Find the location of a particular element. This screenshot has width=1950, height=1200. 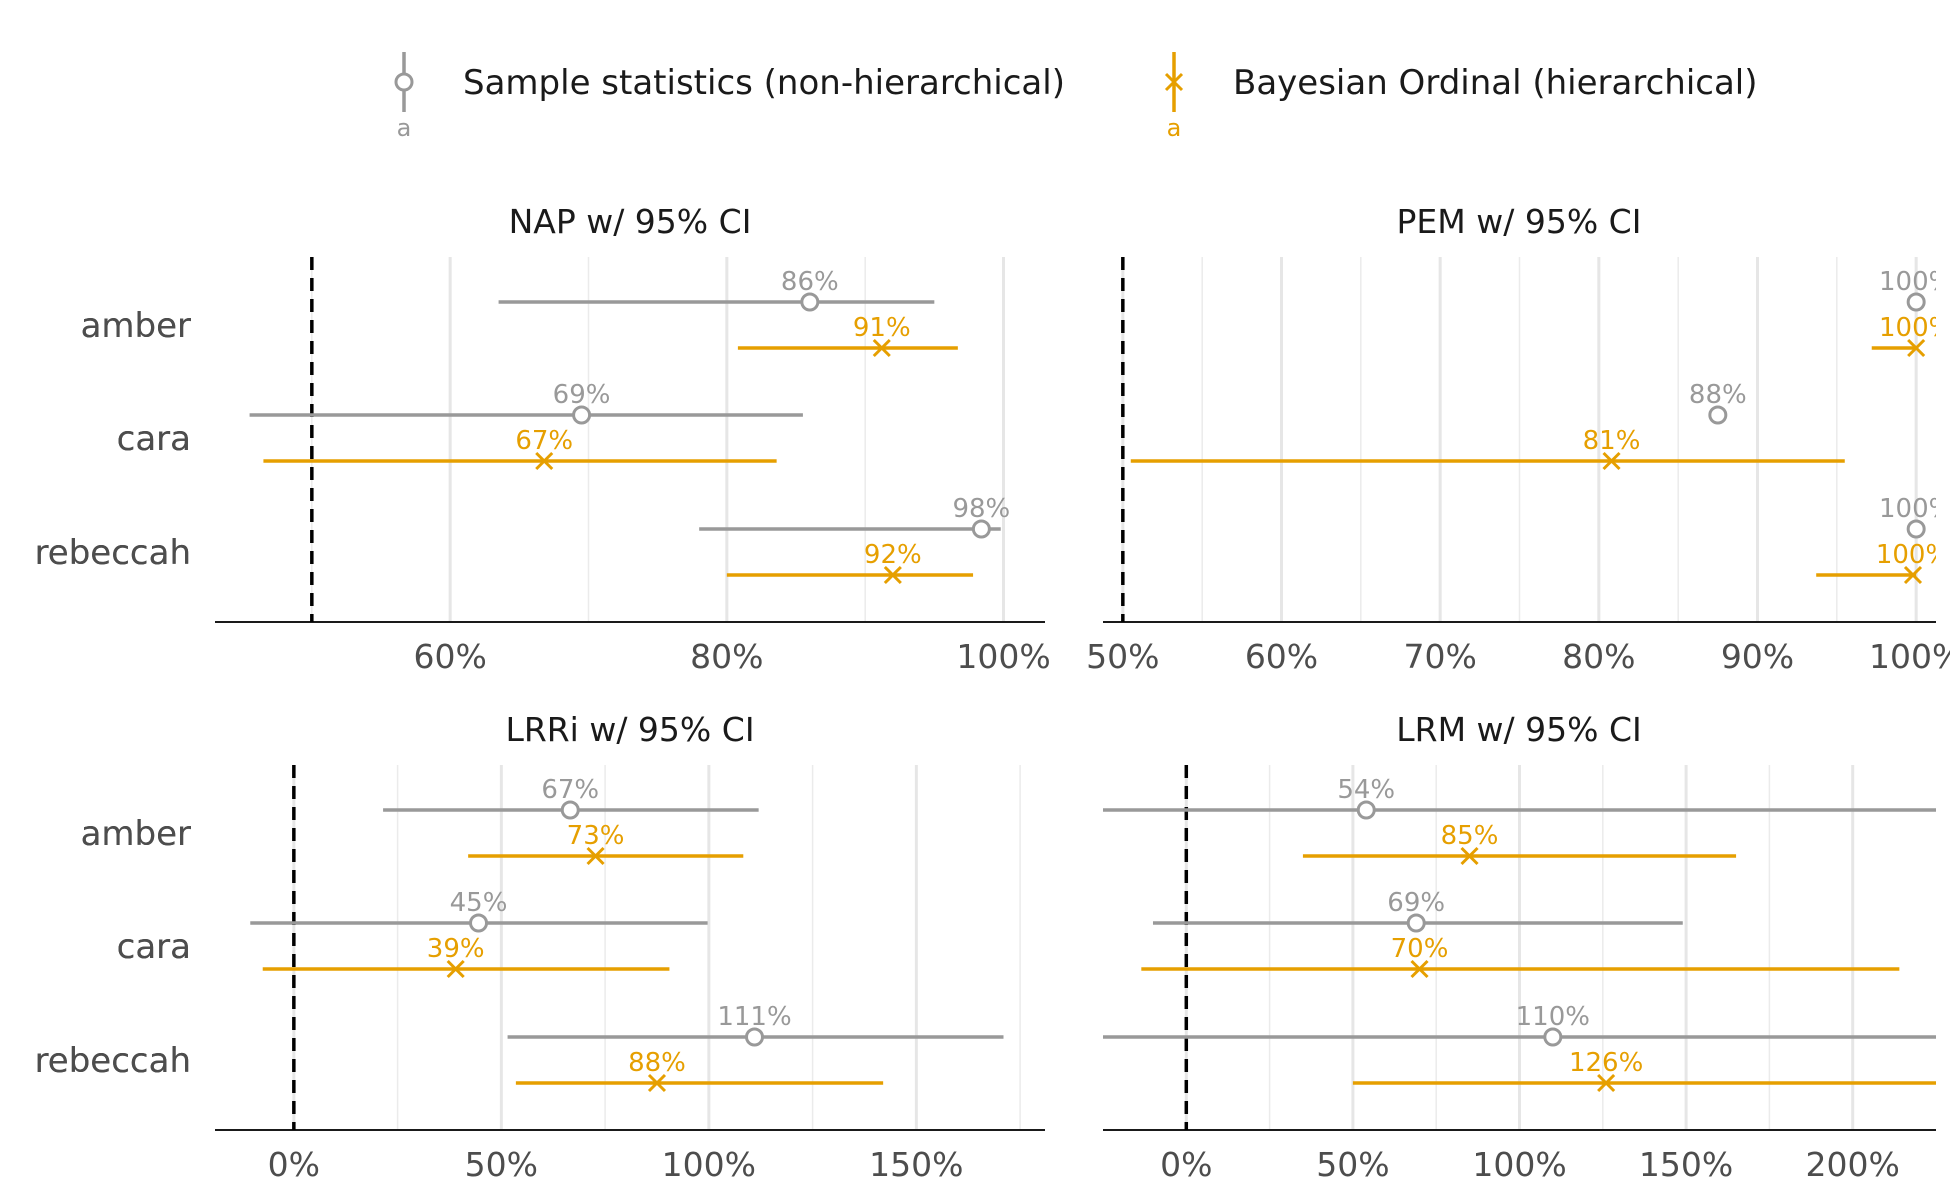

data-label: 91% is located at coordinates (882, 328).